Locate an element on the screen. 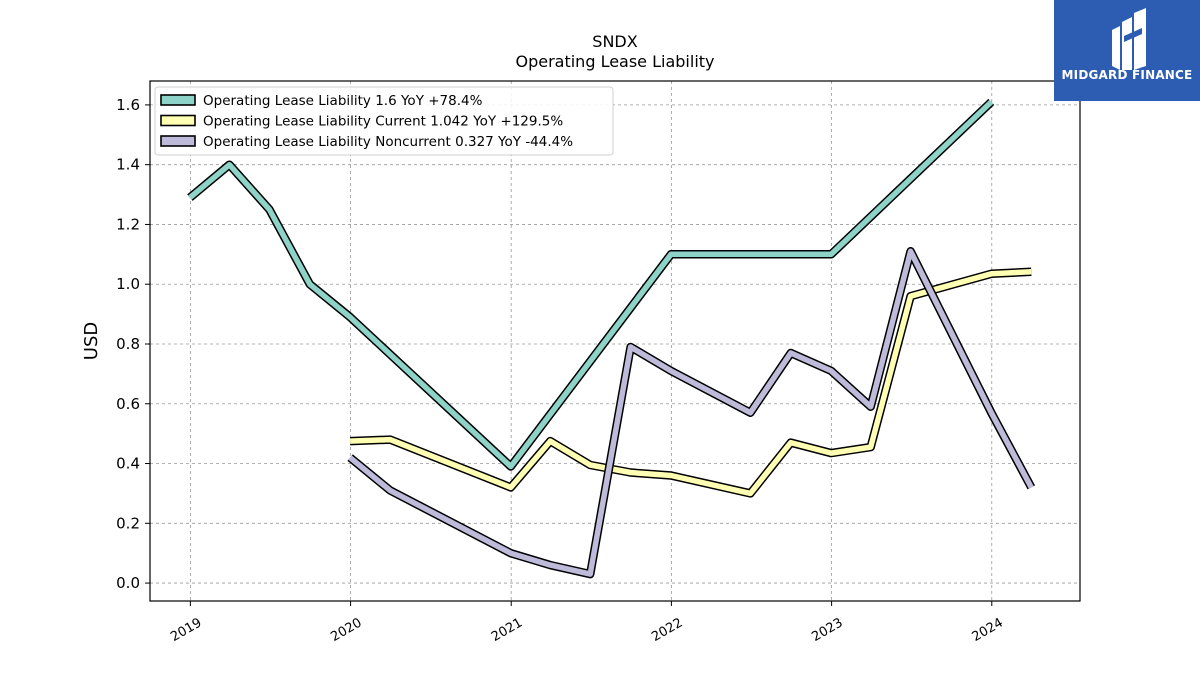  x-tick-label: 2021 is located at coordinates (507, 630).